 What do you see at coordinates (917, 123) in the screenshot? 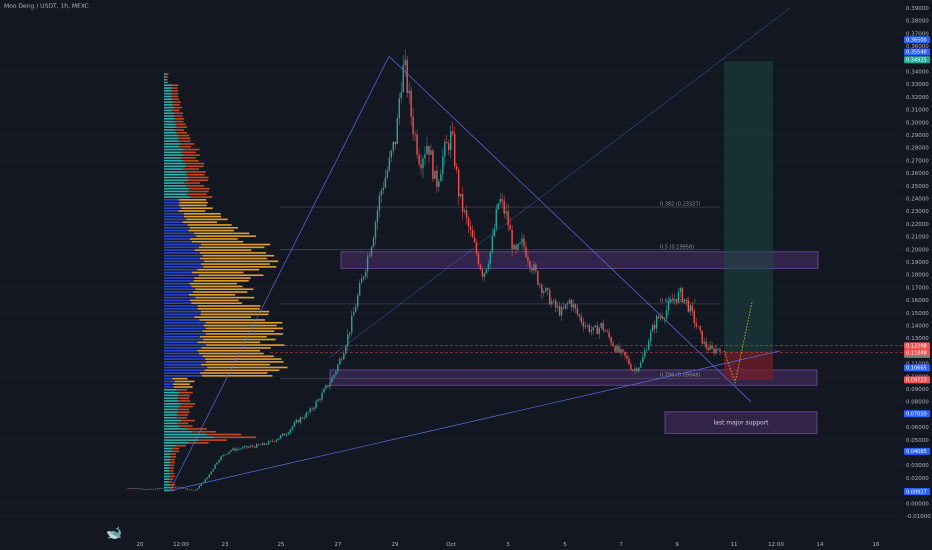
I see `y-tick-label: 0.30000` at bounding box center [917, 123].